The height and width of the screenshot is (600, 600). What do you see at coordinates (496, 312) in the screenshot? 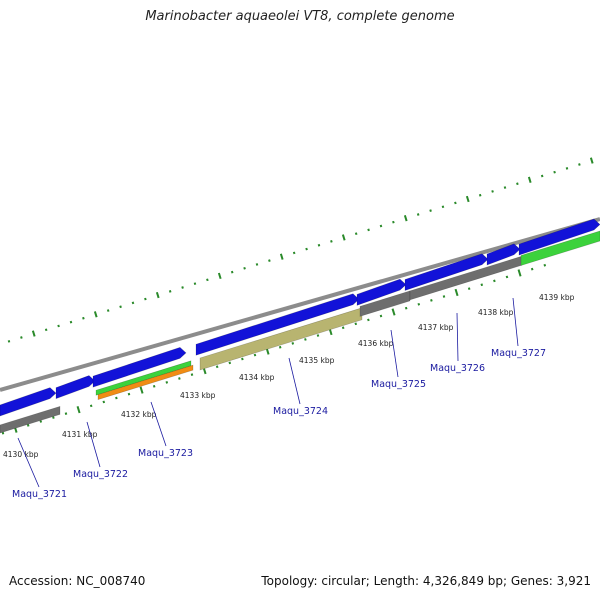
I see `kbp-label: 4138 kbp` at bounding box center [496, 312].